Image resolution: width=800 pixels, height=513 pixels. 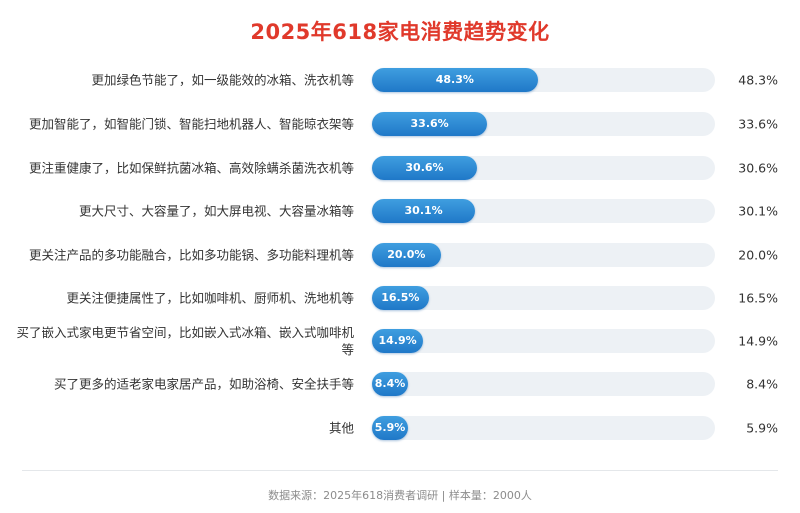 What do you see at coordinates (543, 255) in the screenshot?
I see `bar-track: 20.0%` at bounding box center [543, 255].